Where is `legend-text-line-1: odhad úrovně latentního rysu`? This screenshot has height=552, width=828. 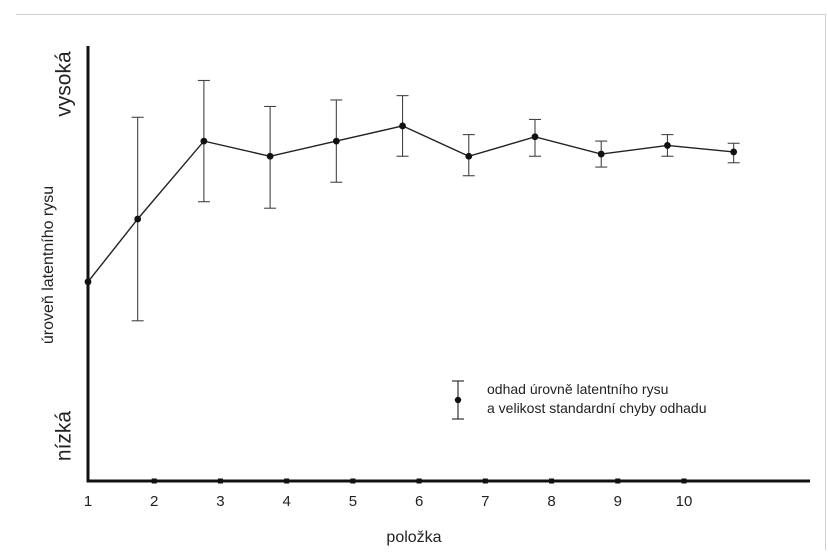
legend-text-line-1: odhad úrovně latentního rysu is located at coordinates (577, 389).